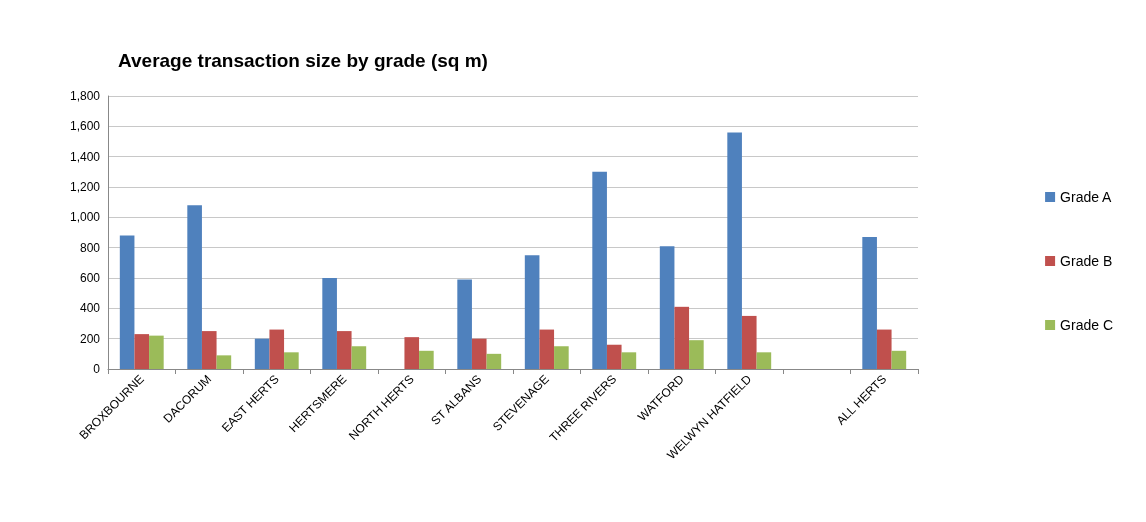 The image size is (1146, 522). What do you see at coordinates (1086, 261) in the screenshot?
I see `legend-label: Grade B` at bounding box center [1086, 261].